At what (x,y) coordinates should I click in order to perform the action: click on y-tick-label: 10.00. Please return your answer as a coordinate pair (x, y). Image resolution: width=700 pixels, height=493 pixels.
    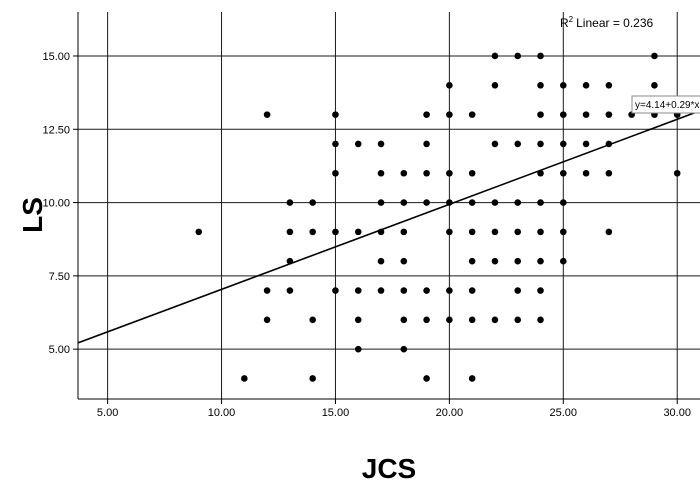
    Looking at the image, I should click on (56, 204).